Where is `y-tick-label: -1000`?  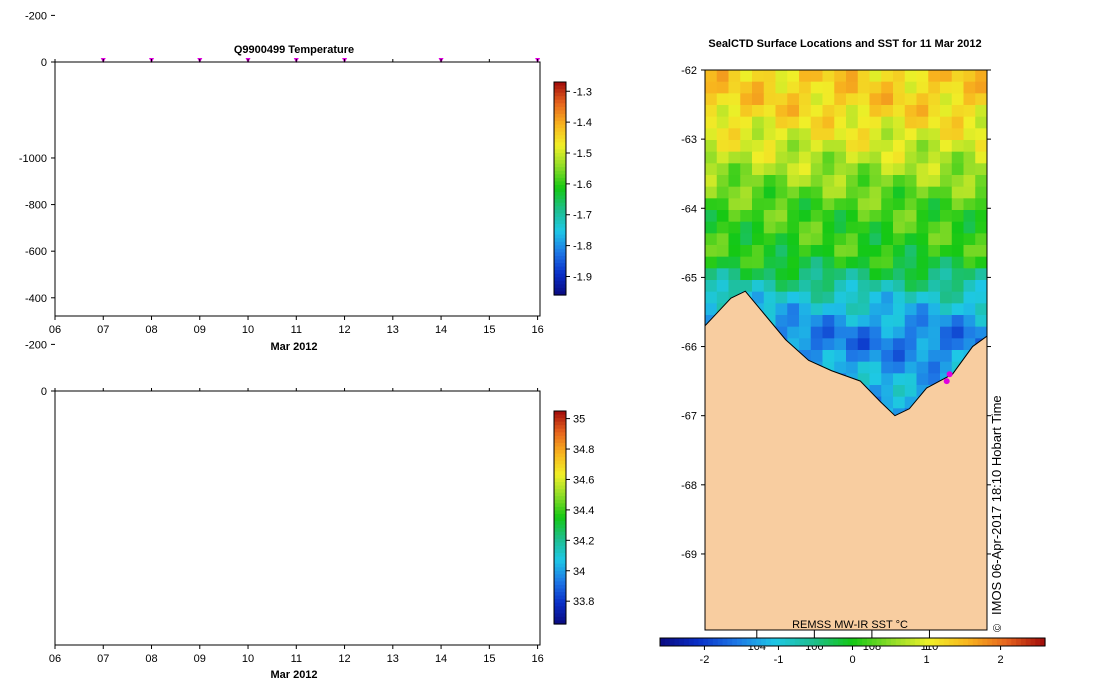 y-tick-label: -1000 is located at coordinates (33, 159).